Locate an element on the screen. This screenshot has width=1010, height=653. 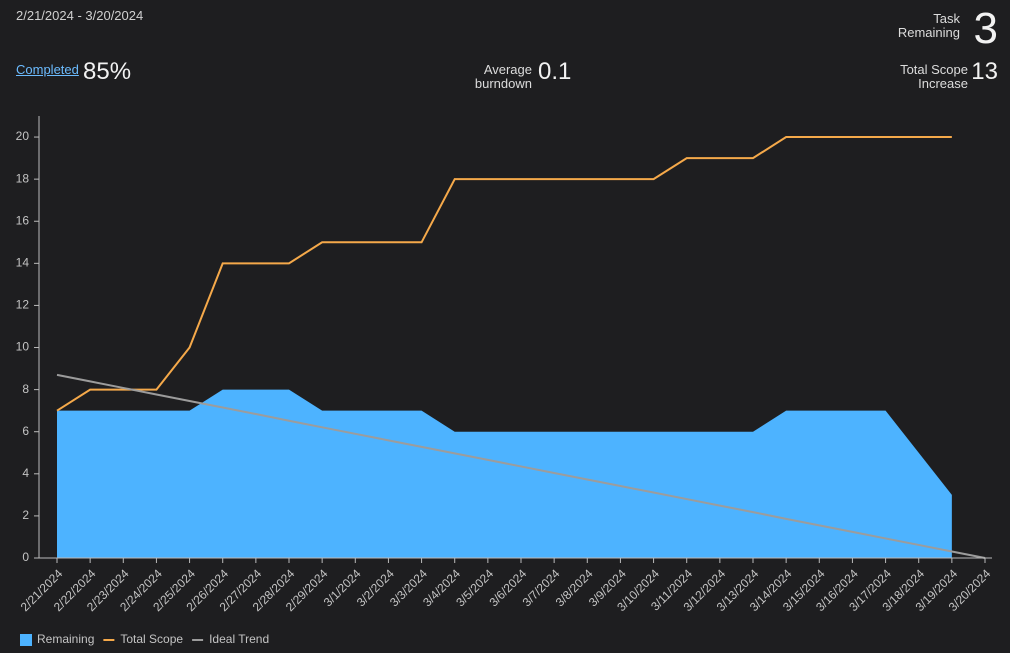
average-burndown-value: 0.1 is located at coordinates (555, 71).